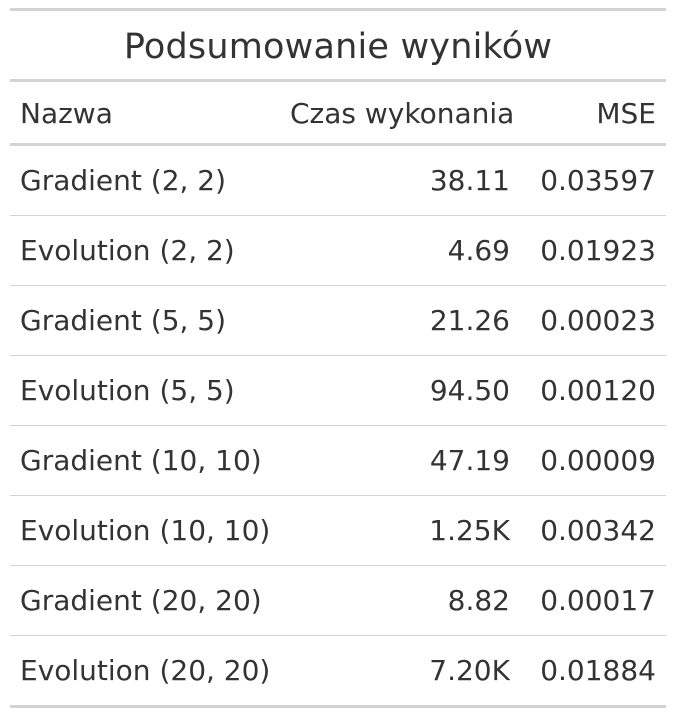 This screenshot has height=712, width=676. I want to click on cell-time: 38.11, so click(400, 180).